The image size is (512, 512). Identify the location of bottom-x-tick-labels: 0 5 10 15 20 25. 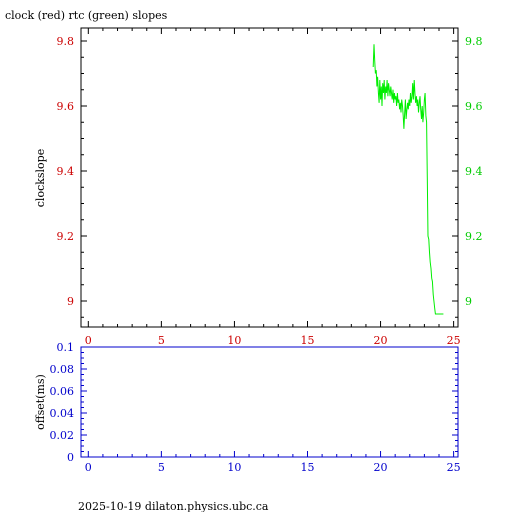
(273, 467).